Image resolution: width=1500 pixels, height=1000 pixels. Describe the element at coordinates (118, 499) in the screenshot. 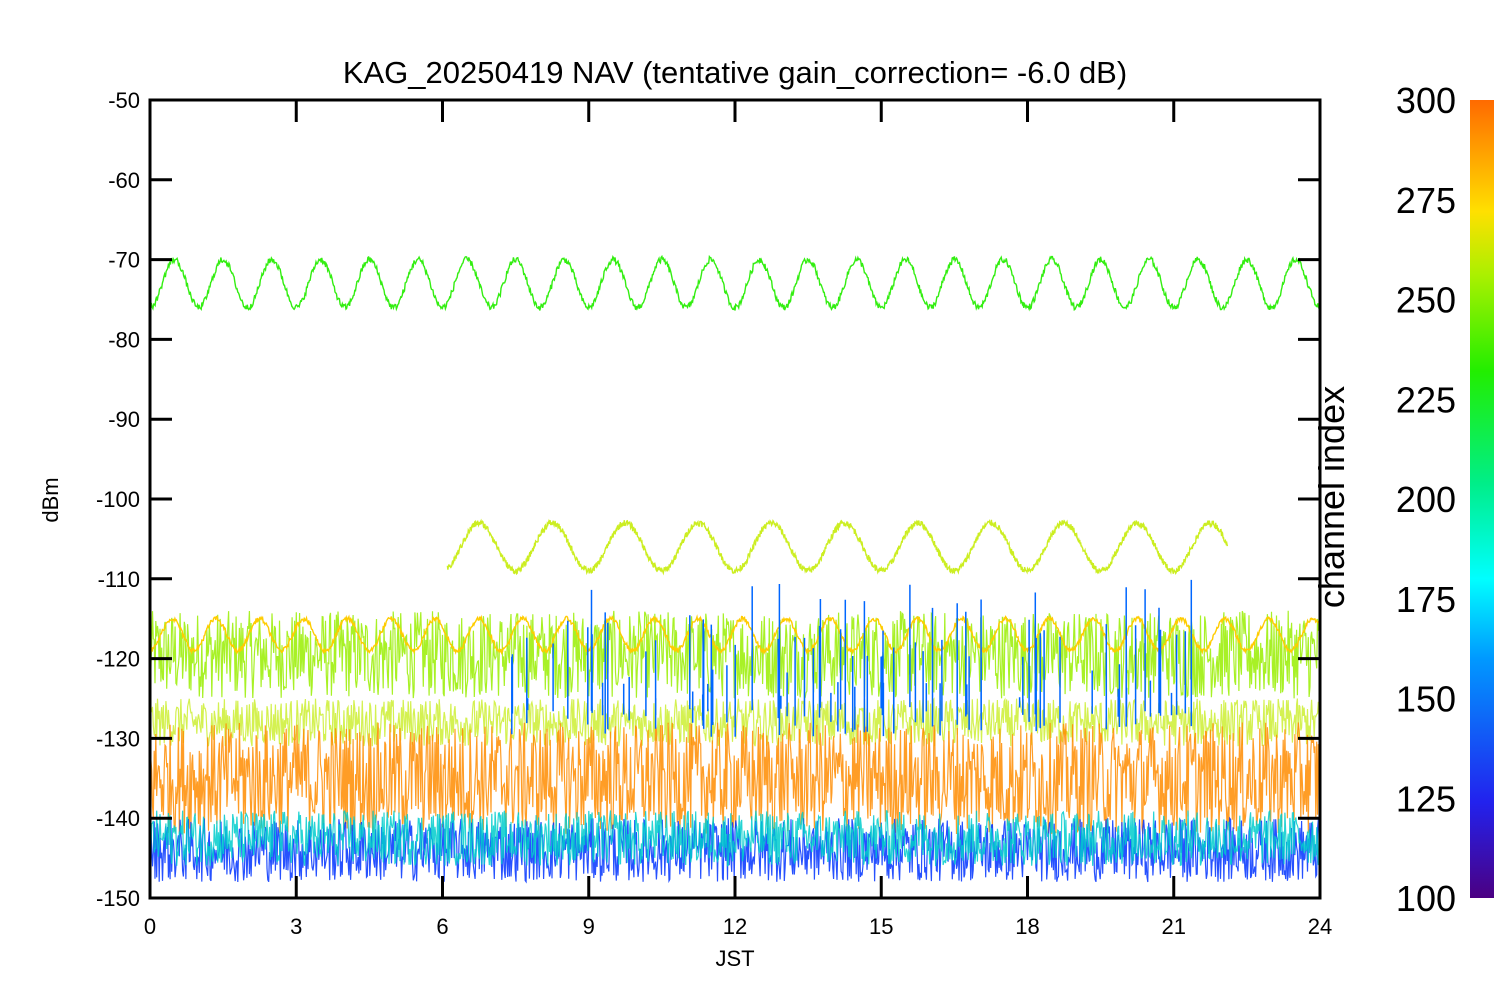

I see `y-tick-label: -100` at that location.